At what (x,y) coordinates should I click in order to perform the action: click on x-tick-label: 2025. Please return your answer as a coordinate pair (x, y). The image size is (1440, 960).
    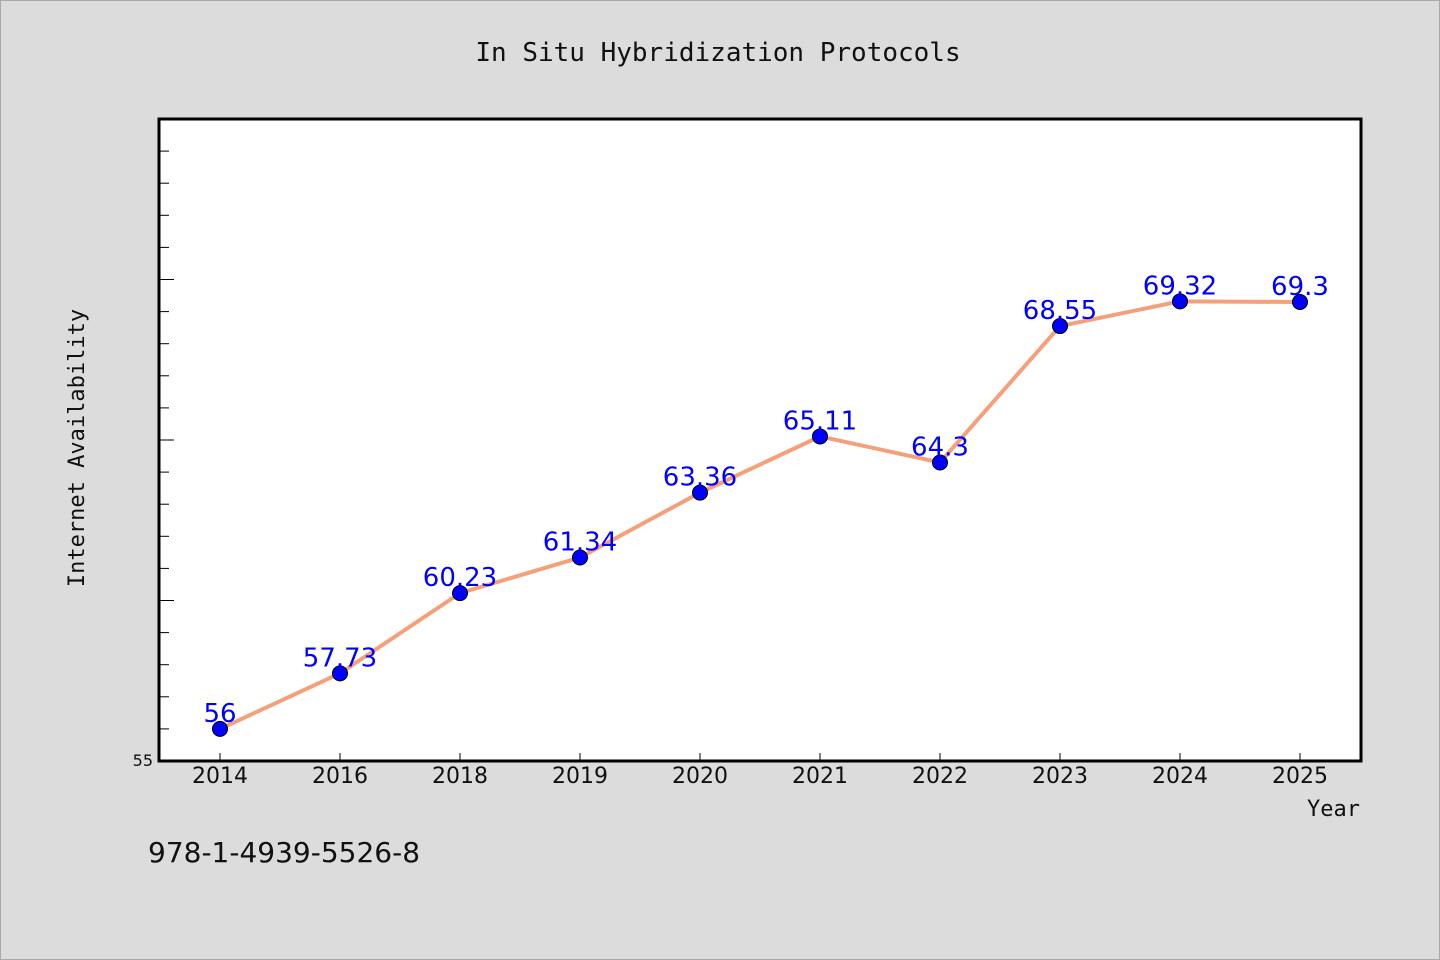
    Looking at the image, I should click on (1300, 776).